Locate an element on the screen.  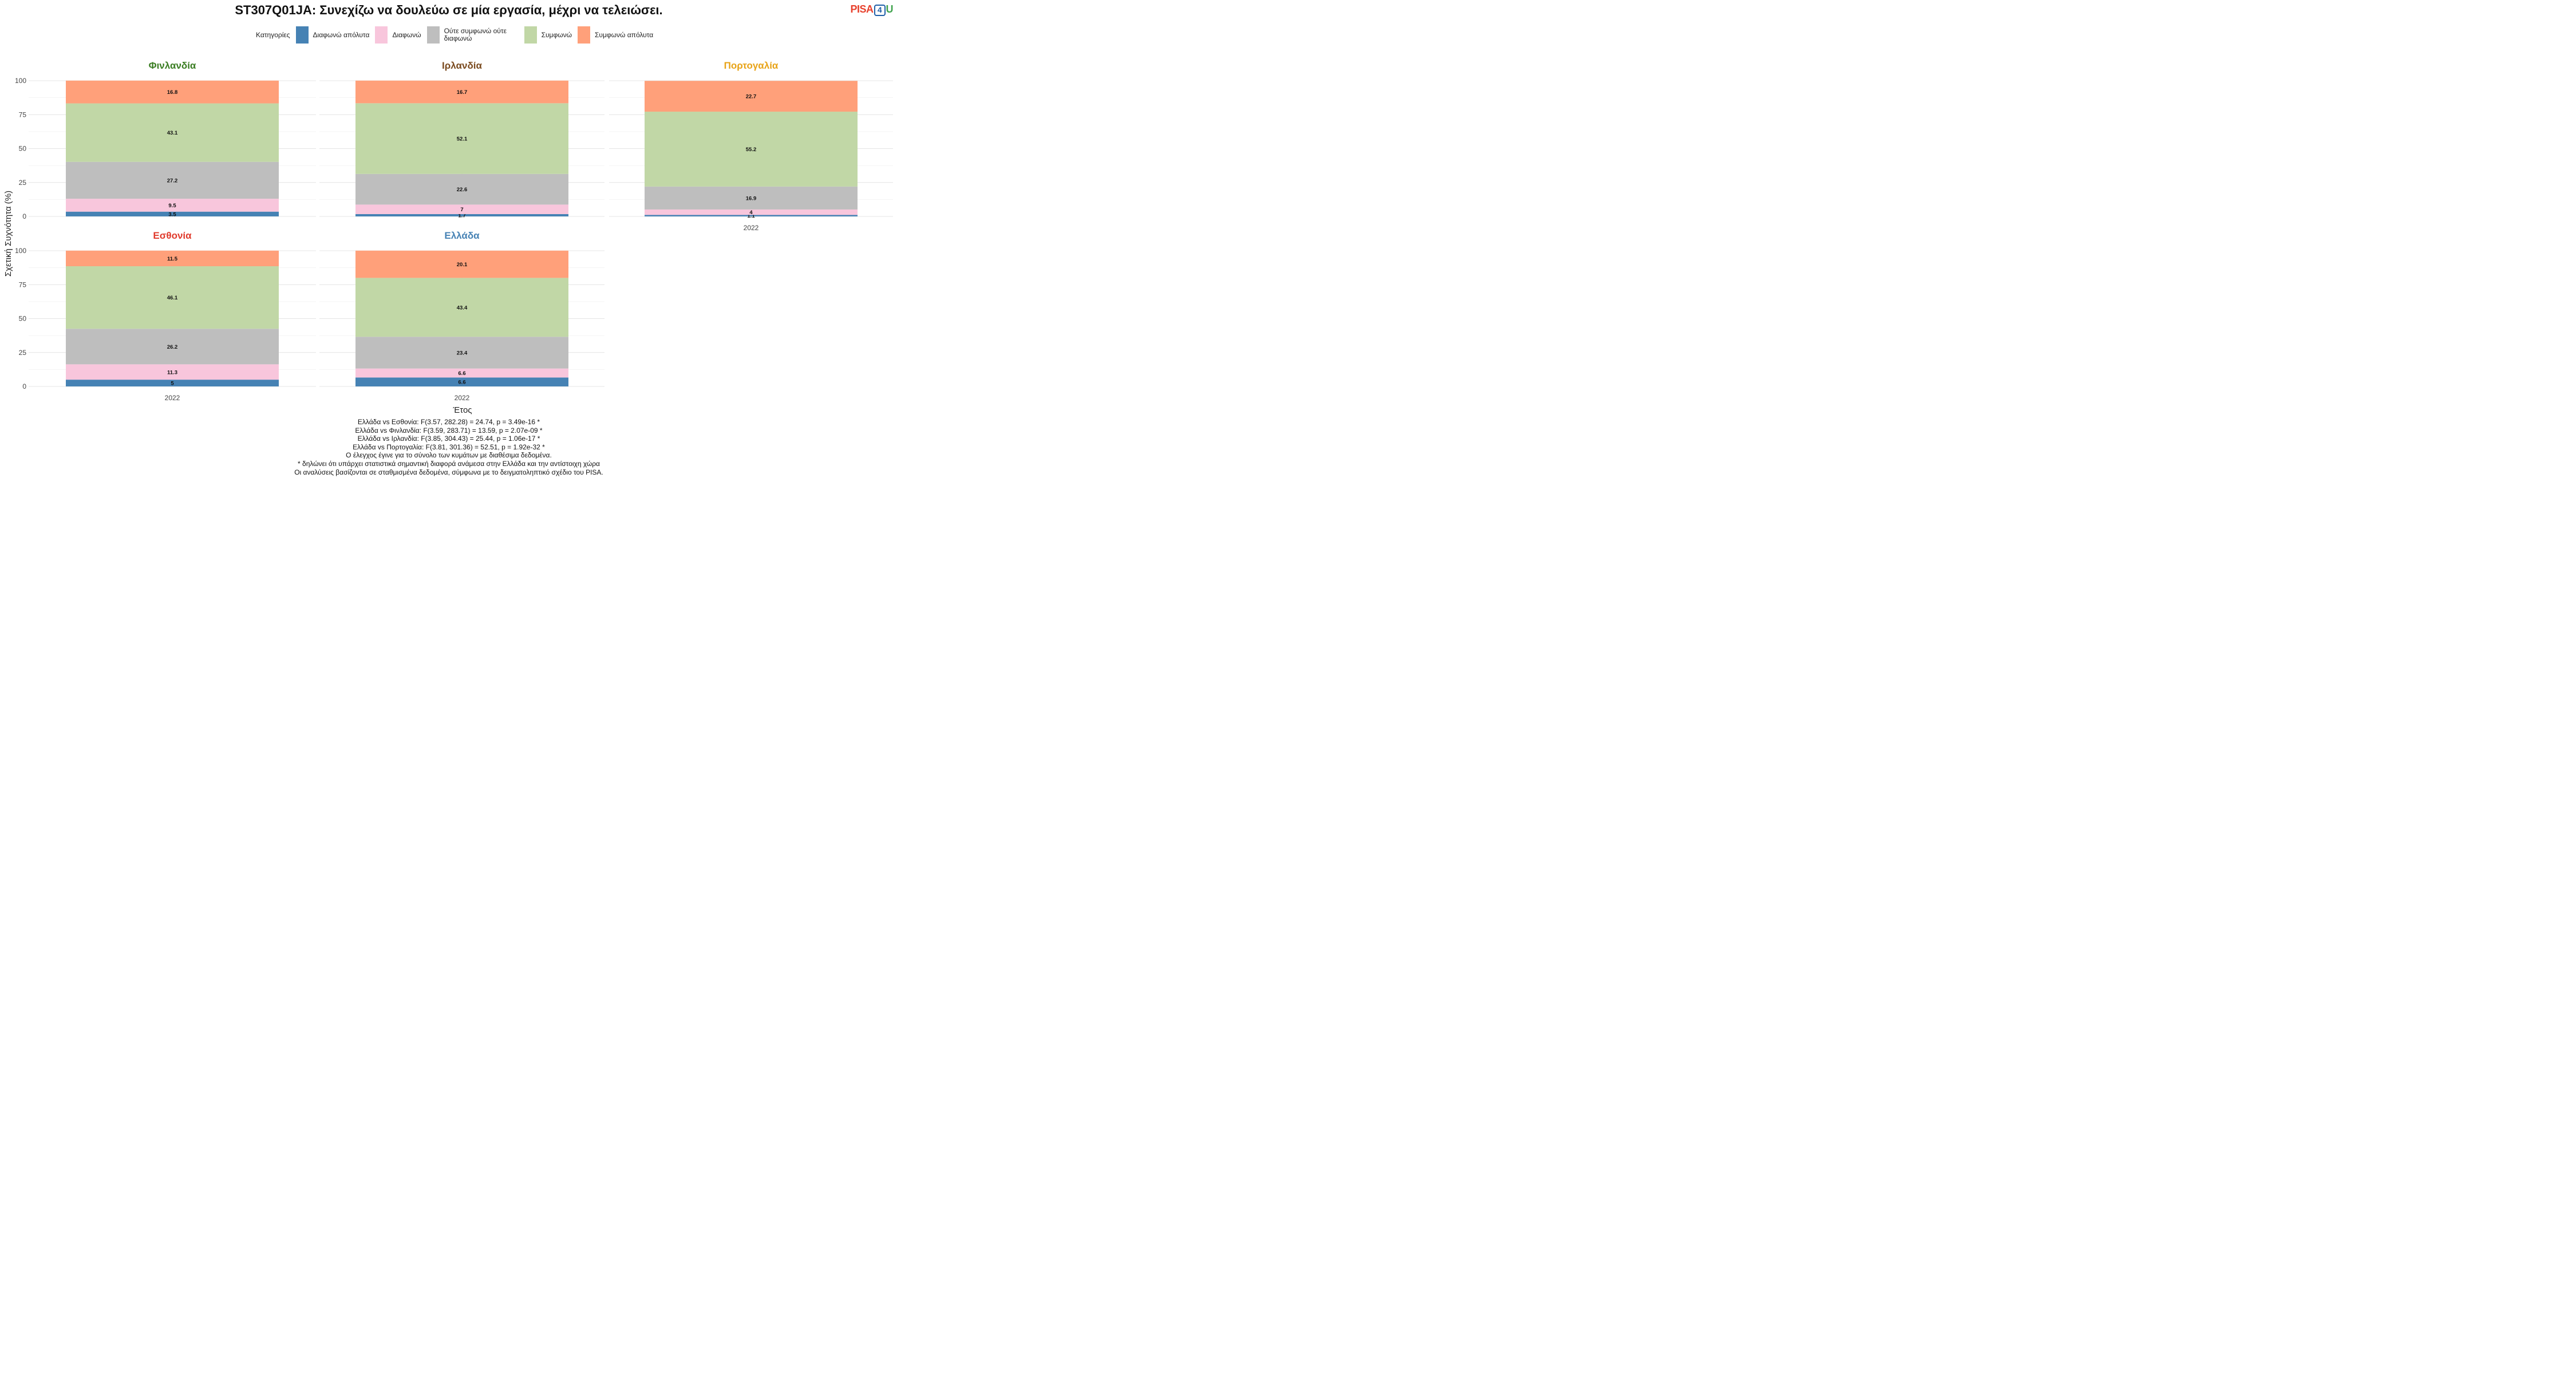
panel-title: Ιρλανδία is located at coordinates (462, 65).